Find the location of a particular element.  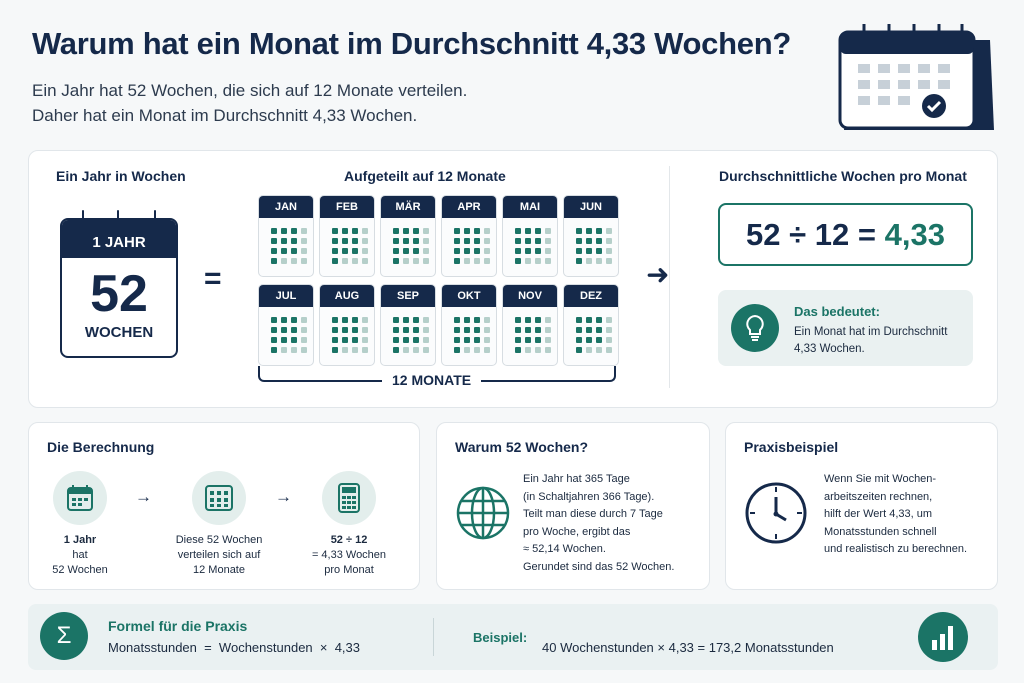

month-card: JAN is located at coordinates (286, 236).